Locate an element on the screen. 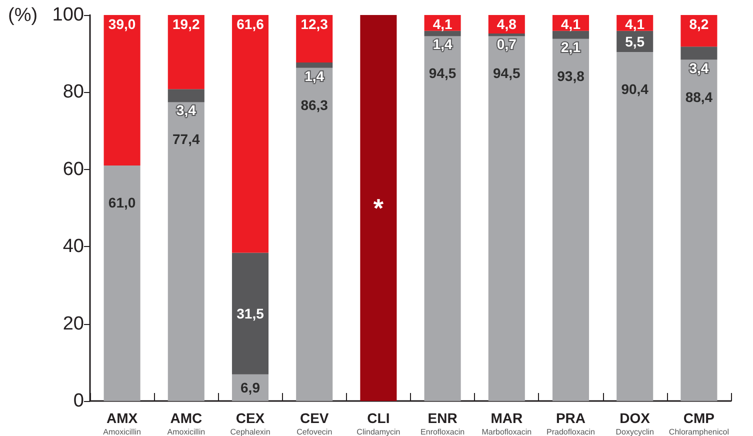 The image size is (753, 436). x-tick-label: CMP Chloramphenicol is located at coordinates (699, 423).